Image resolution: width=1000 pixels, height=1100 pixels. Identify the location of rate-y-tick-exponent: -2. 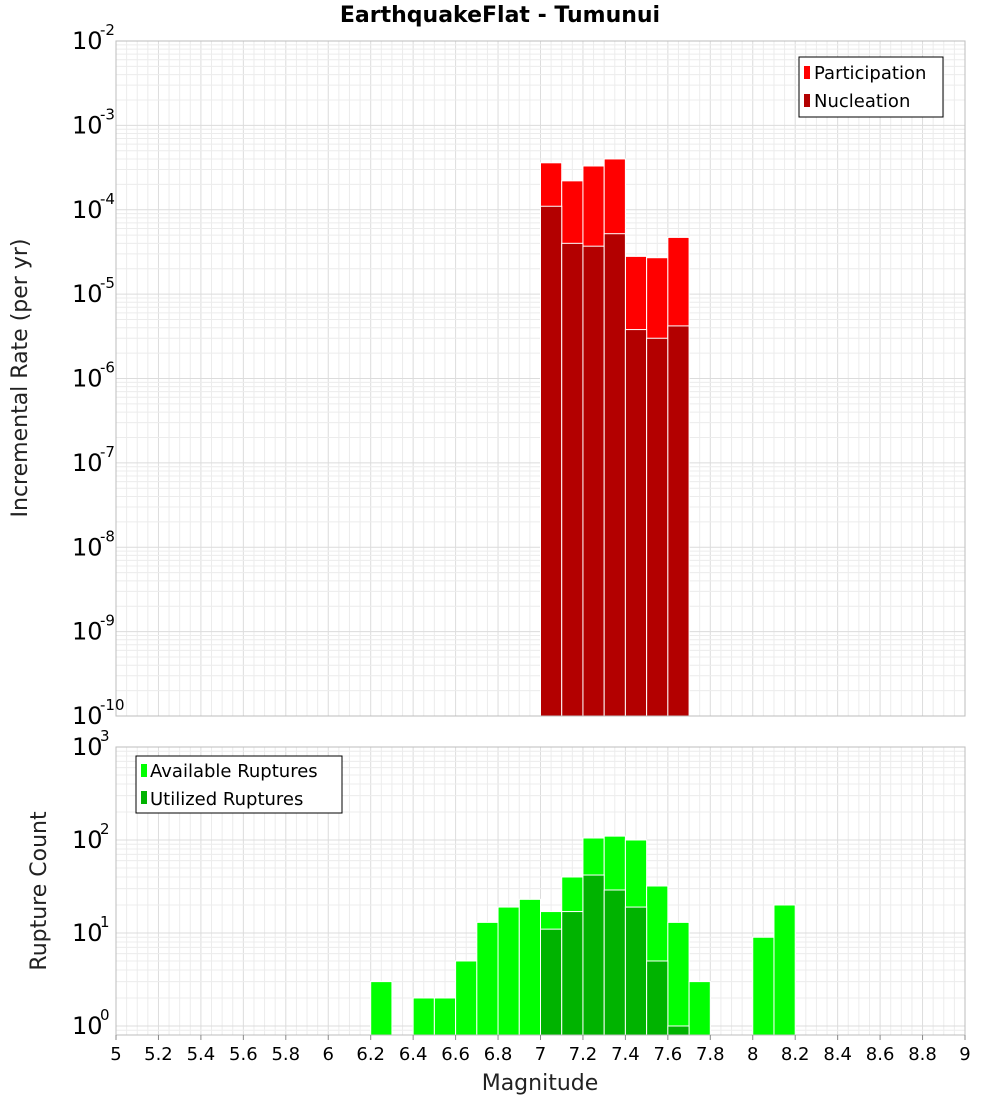
(107, 30).